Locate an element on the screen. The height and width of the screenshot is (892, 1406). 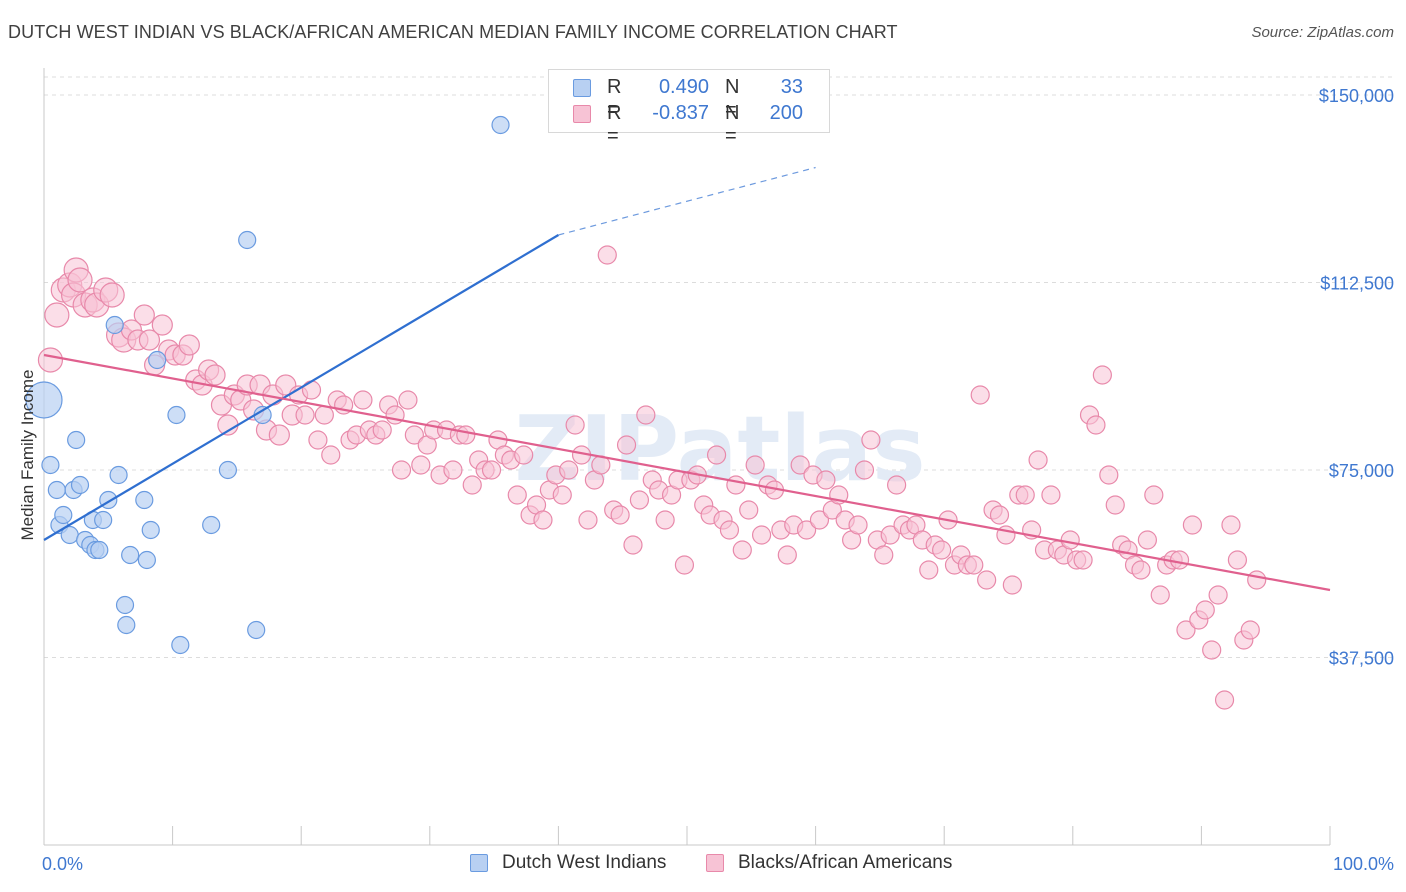
legend-swatch-pink is located at coordinates (582, 114).